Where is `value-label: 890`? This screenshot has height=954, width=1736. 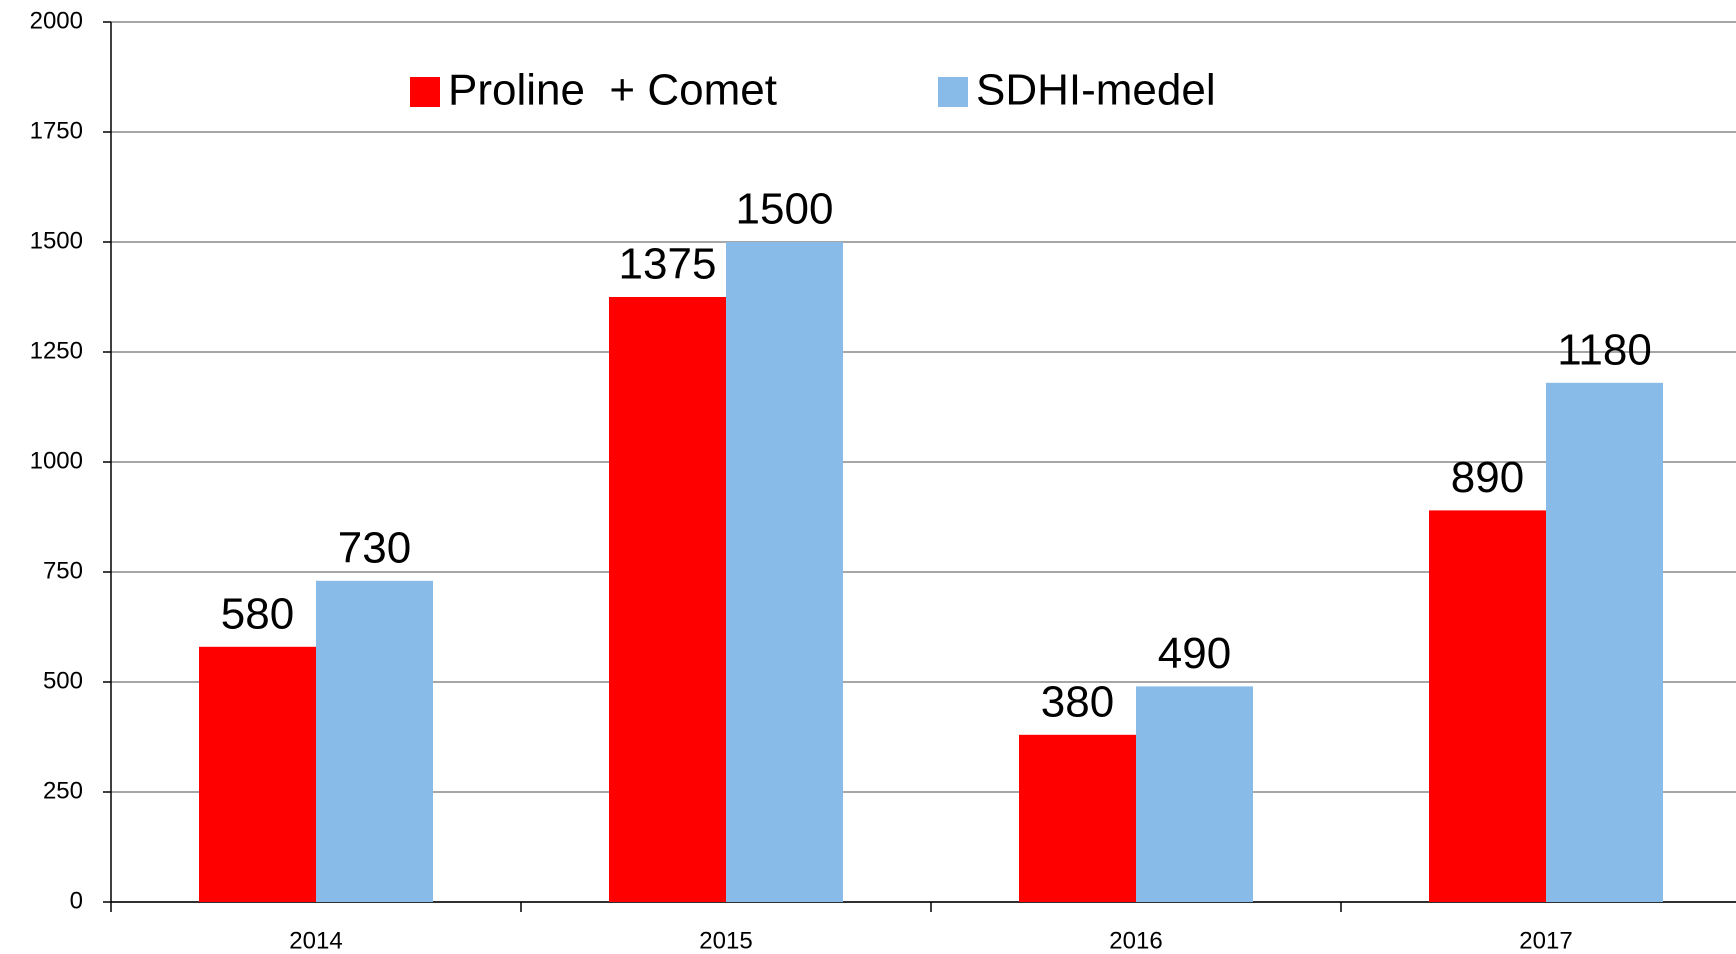 value-label: 890 is located at coordinates (1487, 477).